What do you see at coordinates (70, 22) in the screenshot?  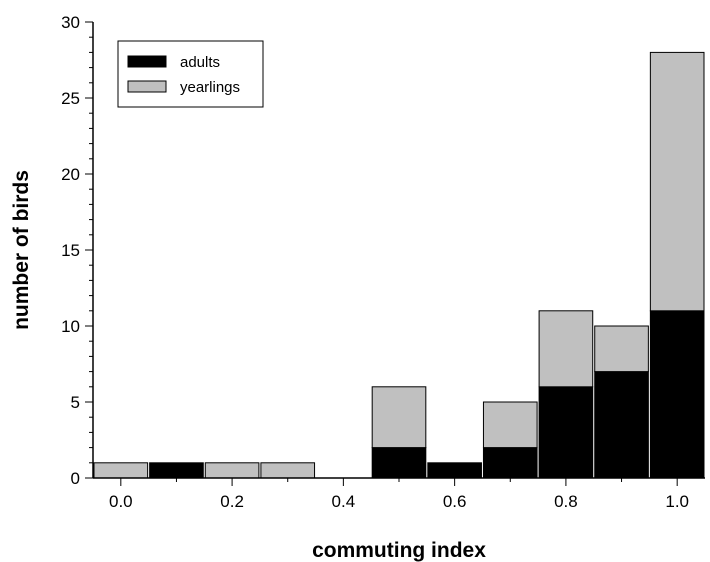 I see `y-tick-label: 30` at bounding box center [70, 22].